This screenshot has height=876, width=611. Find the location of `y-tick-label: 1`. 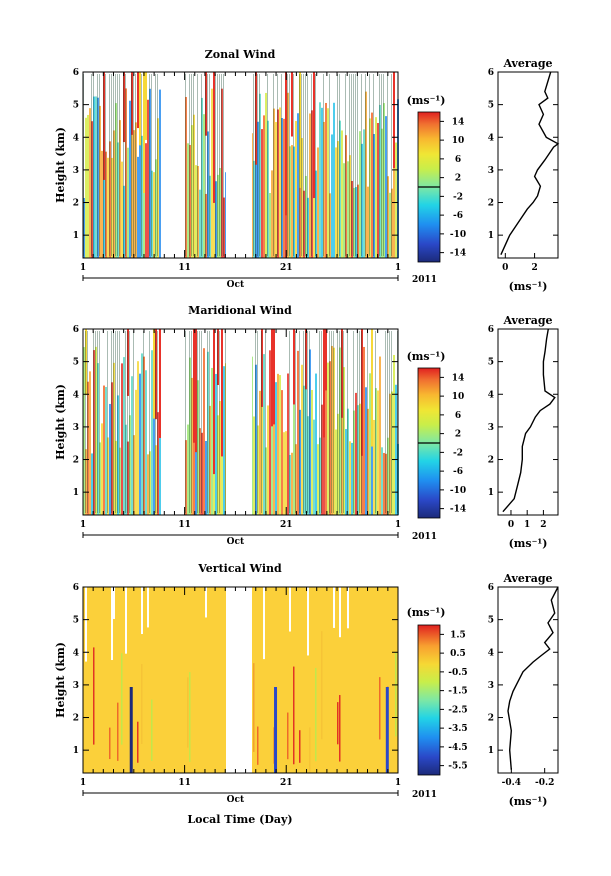

y-tick-label: 1 is located at coordinates (76, 493).